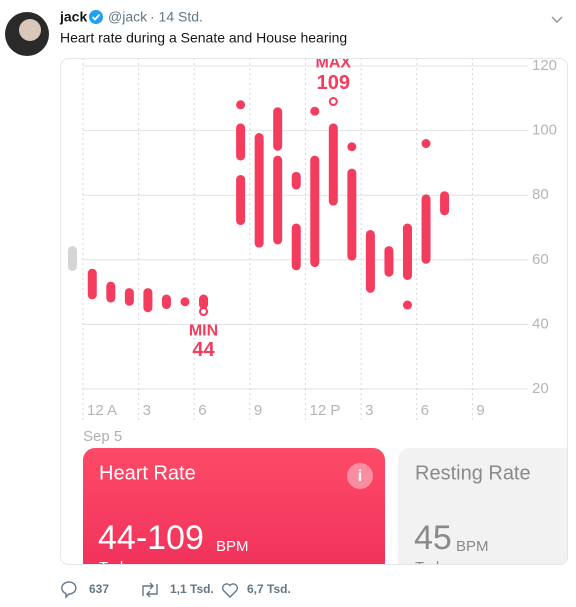  What do you see at coordinates (30, 30) in the screenshot?
I see `avatar-face` at bounding box center [30, 30].